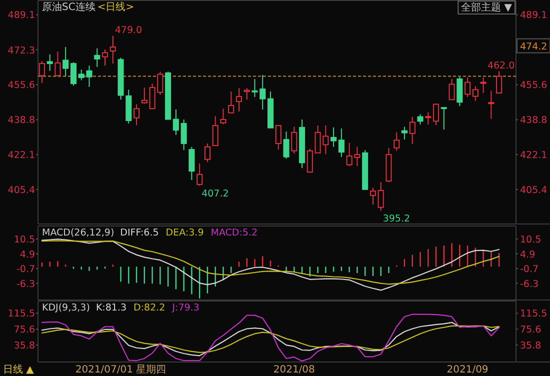 The width and height of the screenshot is (550, 376). Describe the element at coordinates (534, 120) in the screenshot. I see `y2-tick-label: 438.8` at that location.